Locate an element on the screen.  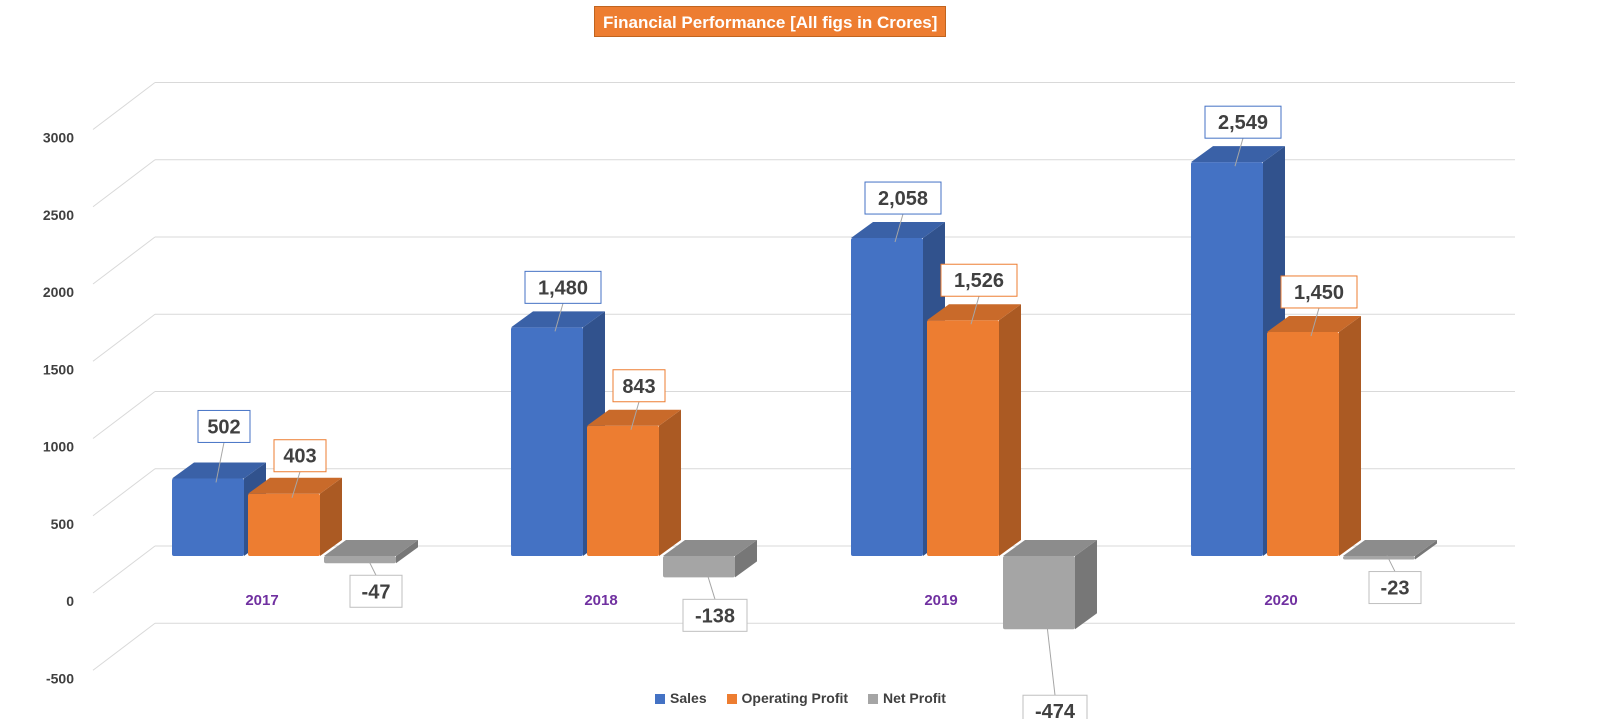
bar-sales-2018-front is located at coordinates (547, 441).